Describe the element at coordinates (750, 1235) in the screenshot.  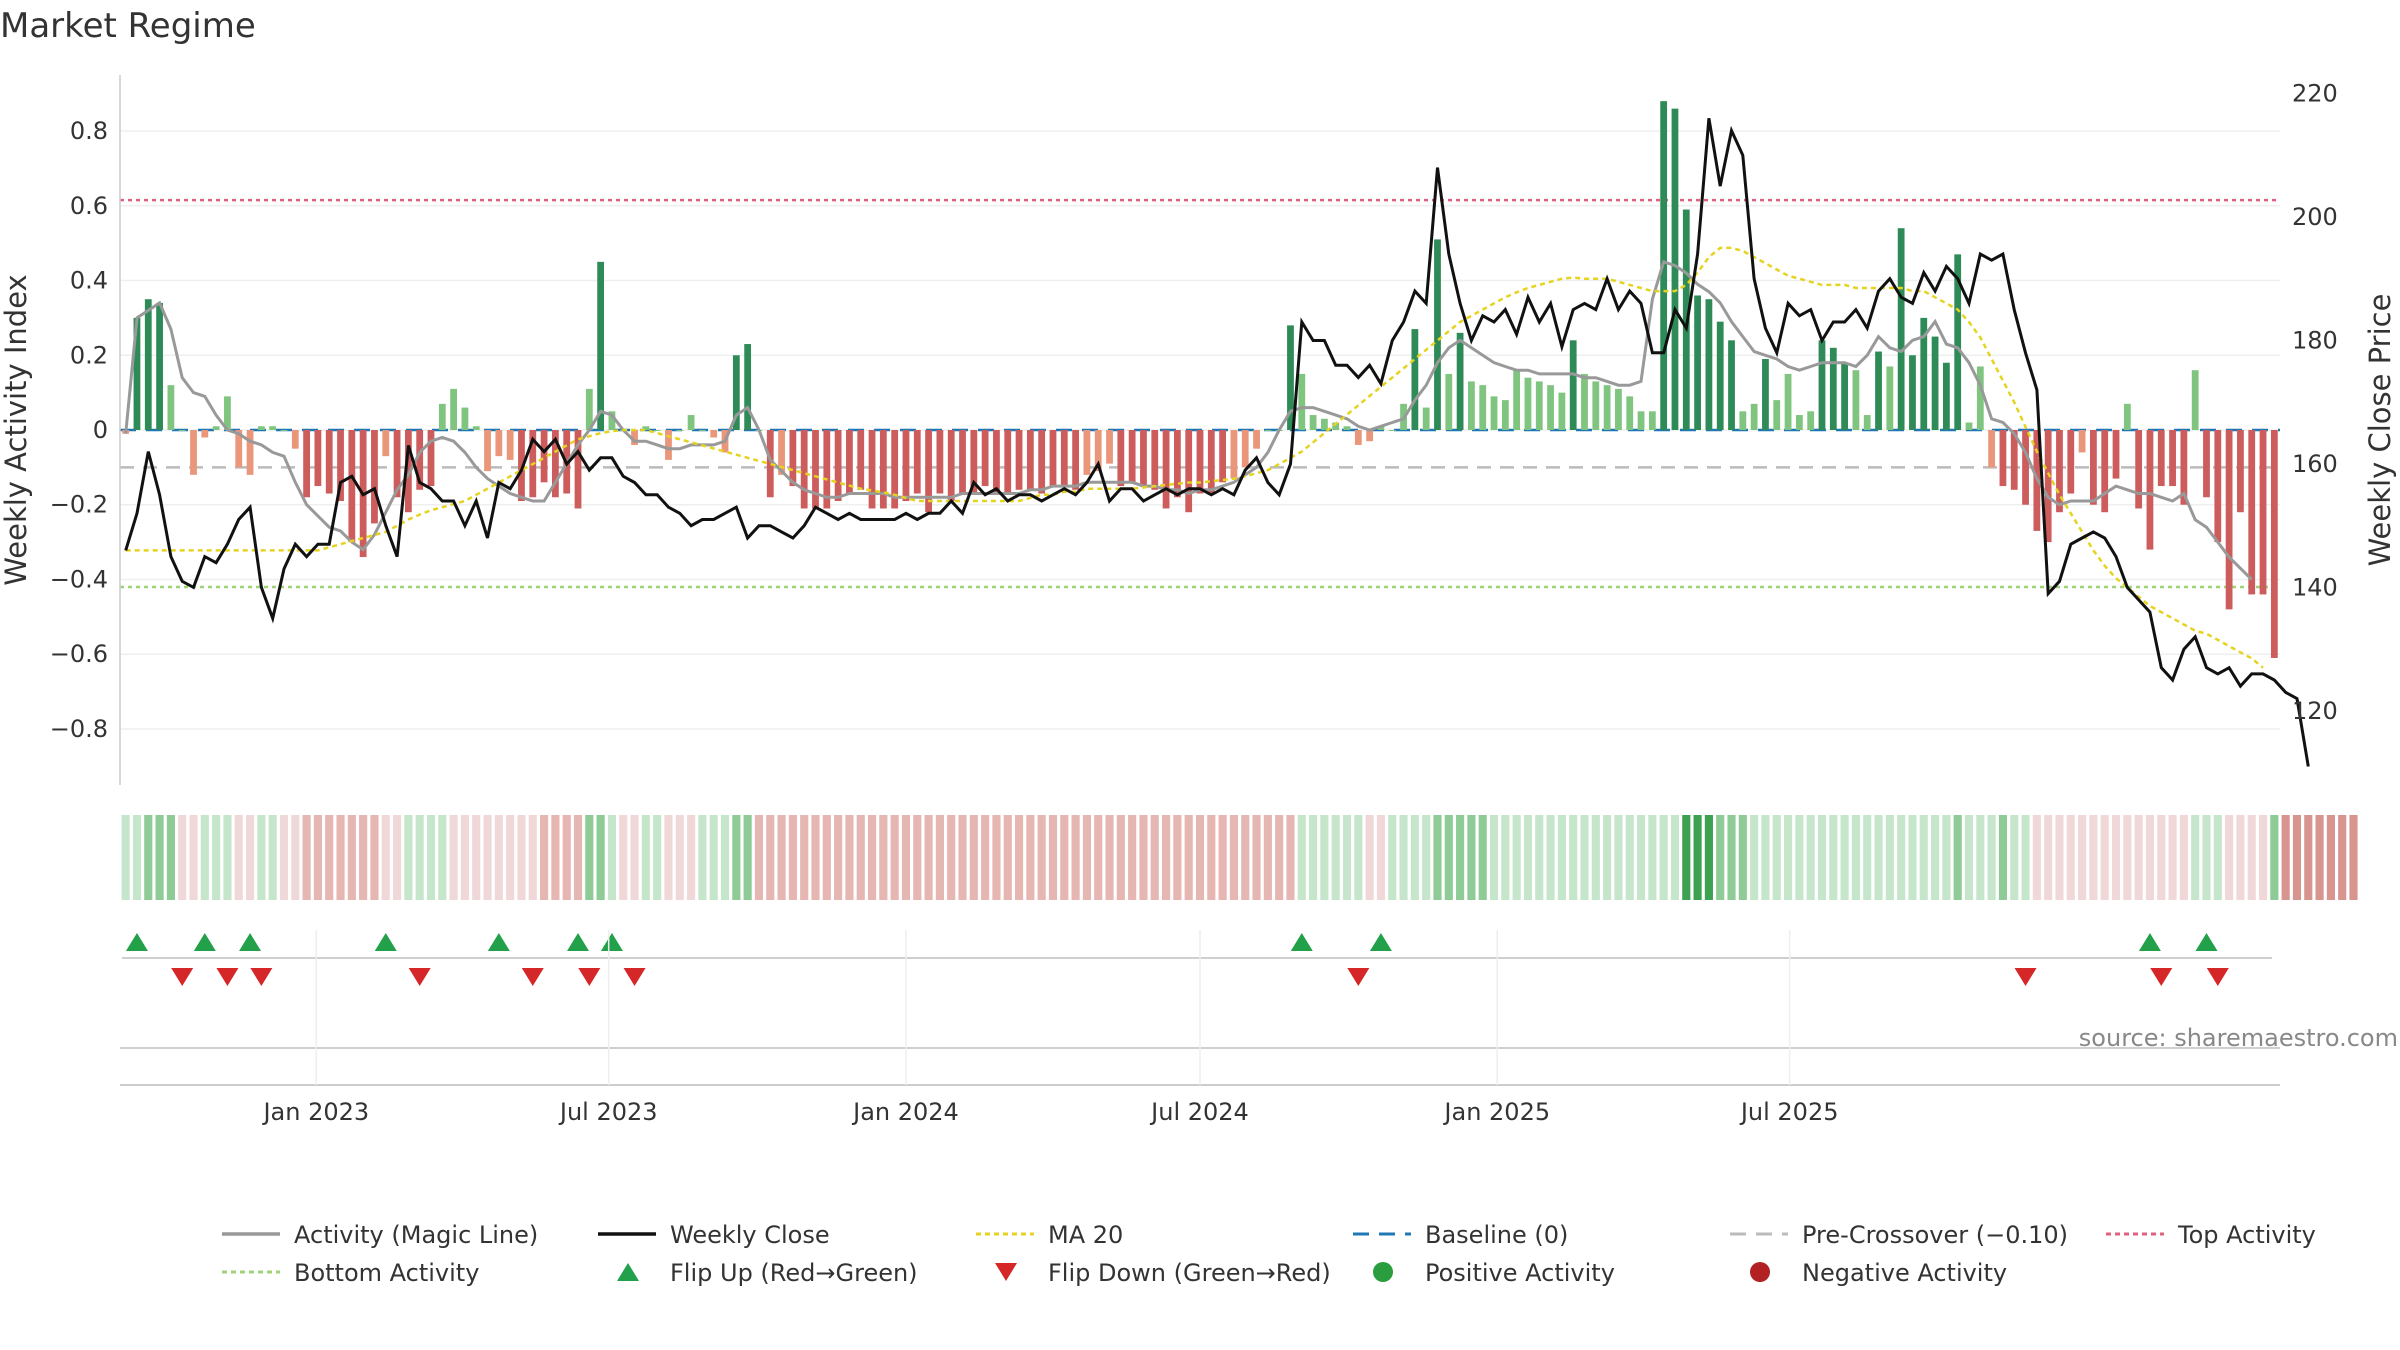
I see `legend-label: Weekly Close` at that location.